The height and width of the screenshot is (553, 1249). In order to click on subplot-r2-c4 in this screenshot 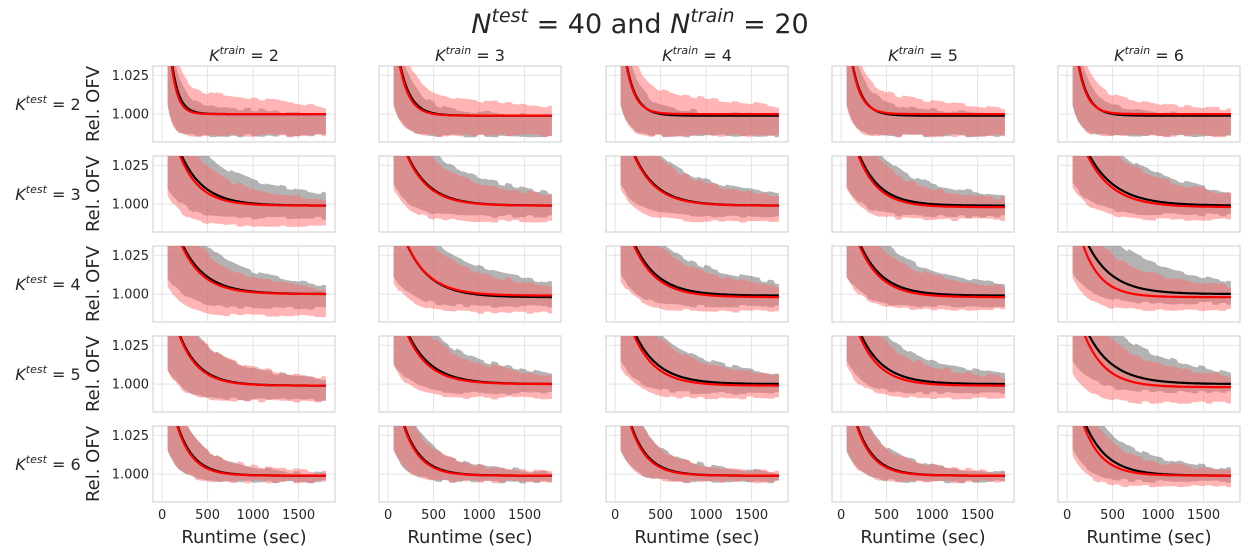, I will do `click(923, 194)`.